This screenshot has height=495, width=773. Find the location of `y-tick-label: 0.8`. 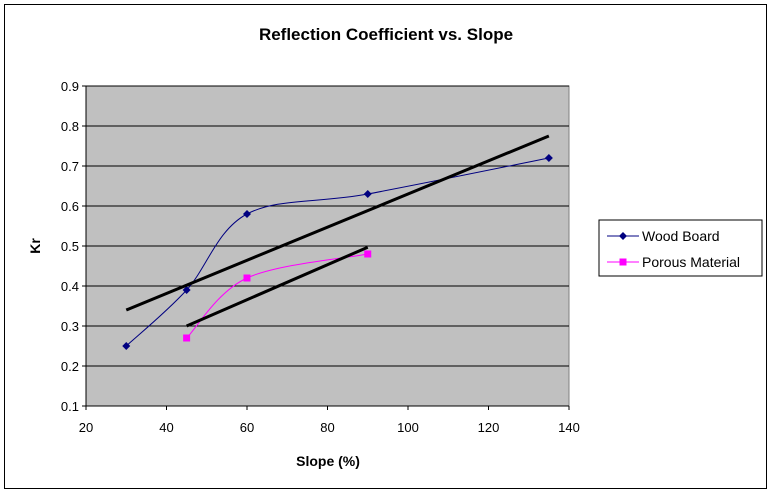

y-tick-label: 0.8 is located at coordinates (70, 126).